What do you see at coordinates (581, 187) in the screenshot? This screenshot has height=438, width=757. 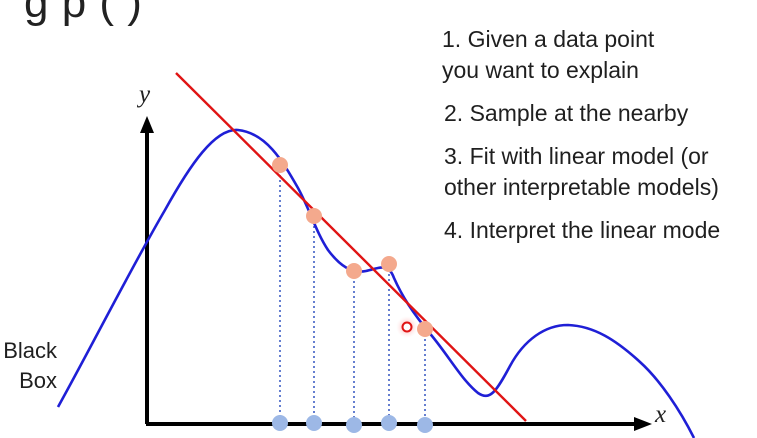 I see `step-3-line-2: other interpretable models)` at bounding box center [581, 187].